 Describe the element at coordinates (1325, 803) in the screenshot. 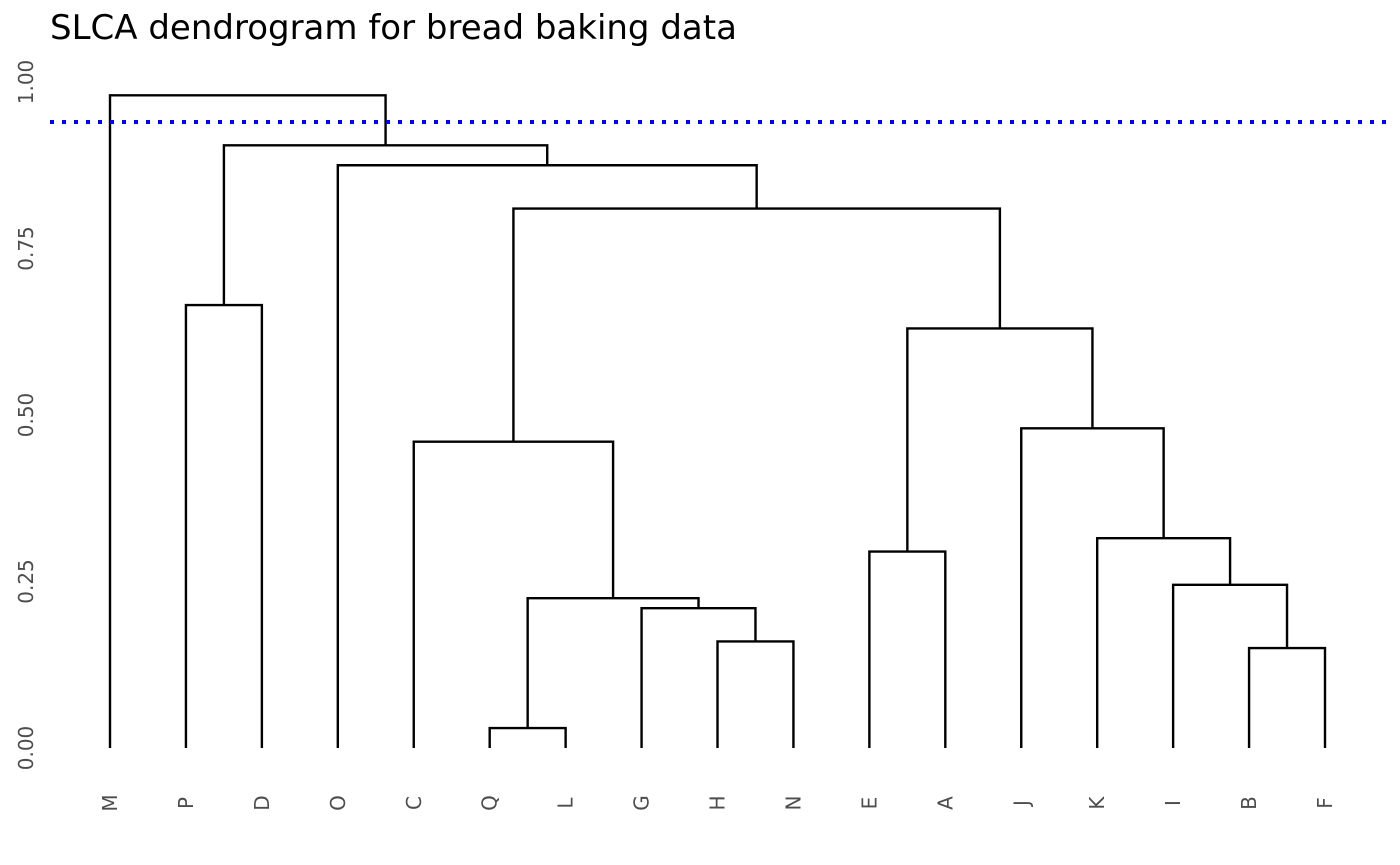

I see `leaf-label-F: F` at that location.